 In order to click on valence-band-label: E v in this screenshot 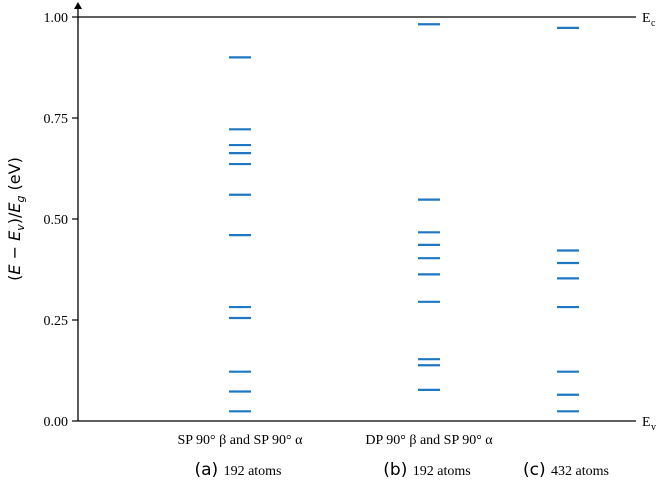, I will do `click(649, 424)`.